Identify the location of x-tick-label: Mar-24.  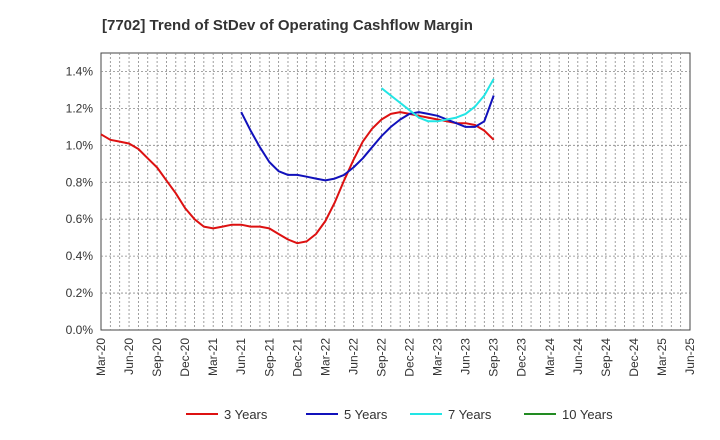
(550, 357).